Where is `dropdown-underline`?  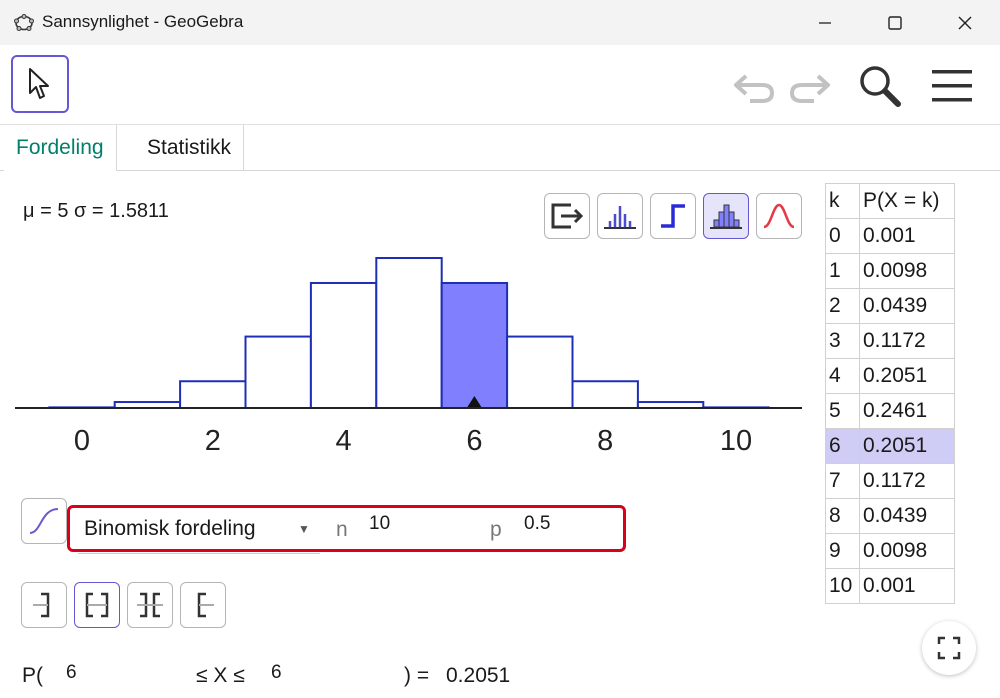 dropdown-underline is located at coordinates (199, 553).